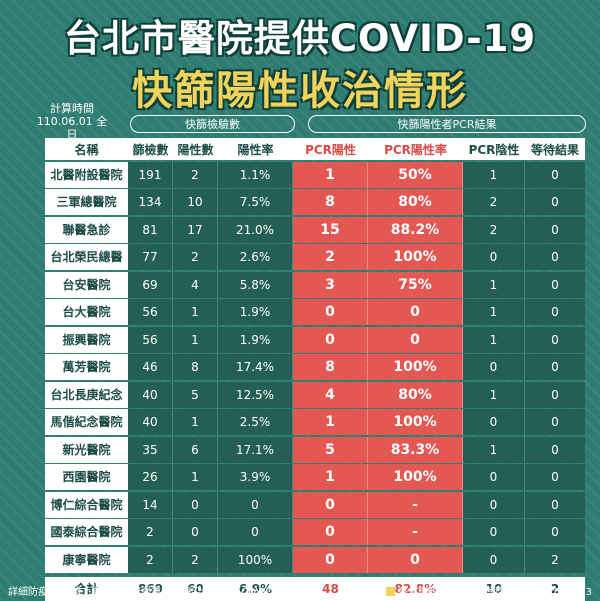 The image size is (600, 601). Describe the element at coordinates (330, 257) in the screenshot. I see `cell-pcr-positive: 2` at that location.